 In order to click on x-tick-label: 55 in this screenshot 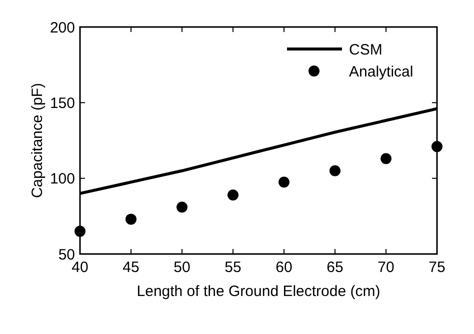, I will do `click(233, 267)`.